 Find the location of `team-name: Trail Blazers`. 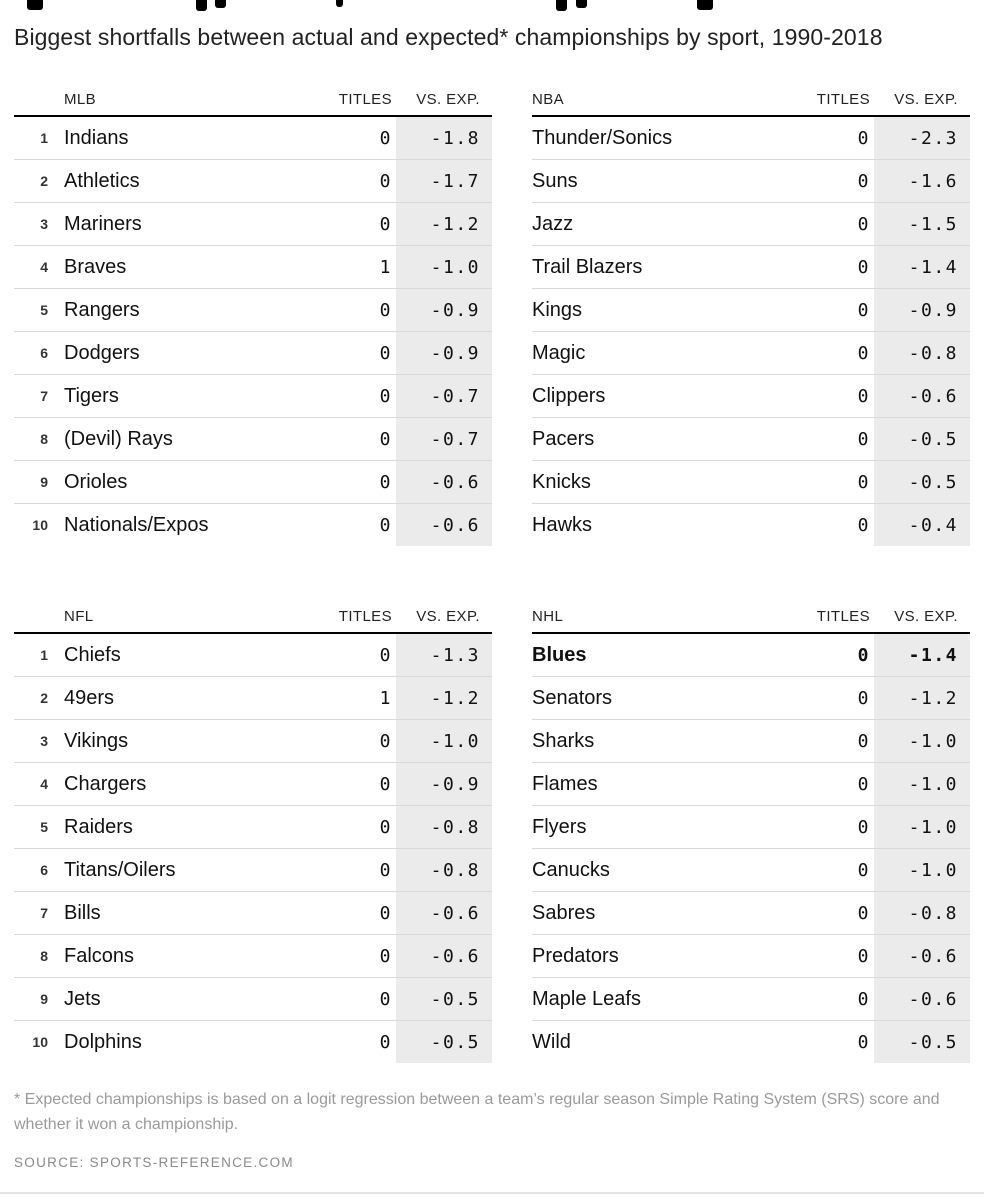

team-name: Trail Blazers is located at coordinates (587, 266).